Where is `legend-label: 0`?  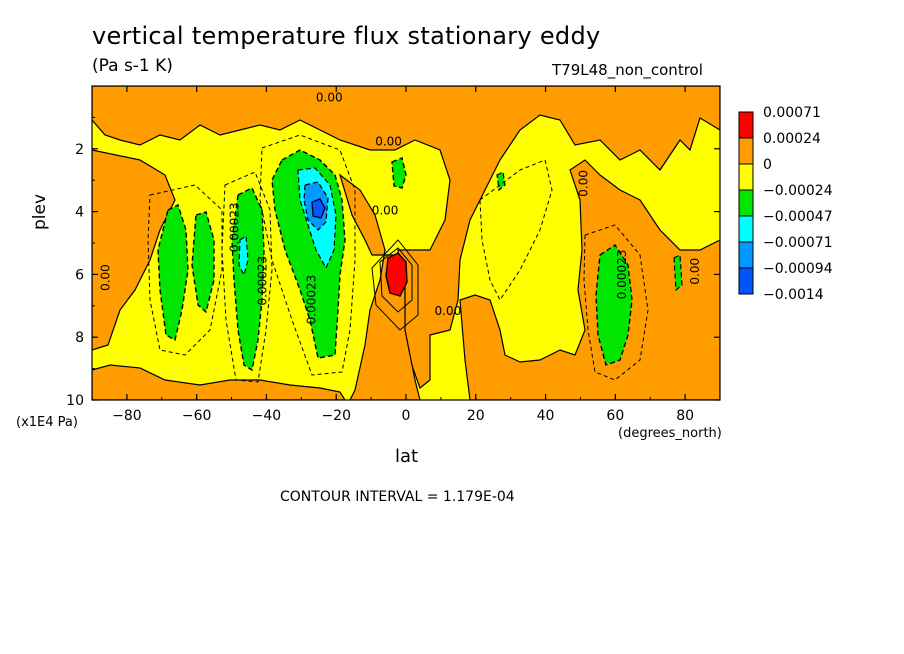
legend-label: 0 is located at coordinates (767, 165).